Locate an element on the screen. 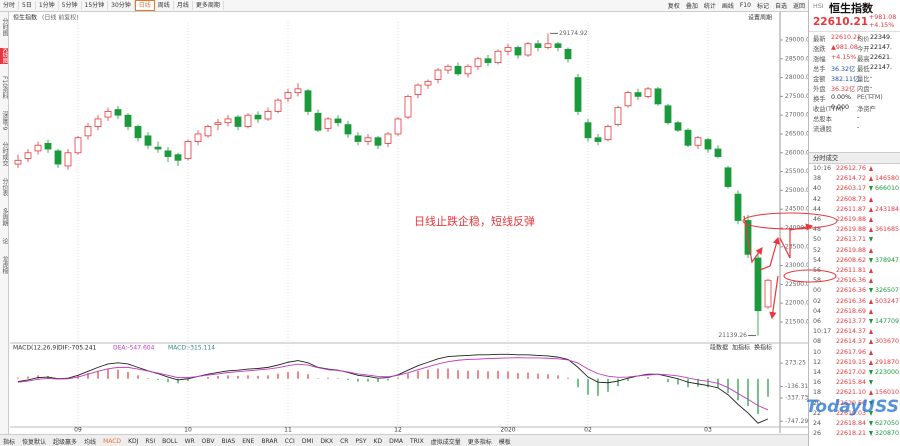 This screenshot has height=446, width=900. indicator-tab: 虚拟成交量 is located at coordinates (445, 442).